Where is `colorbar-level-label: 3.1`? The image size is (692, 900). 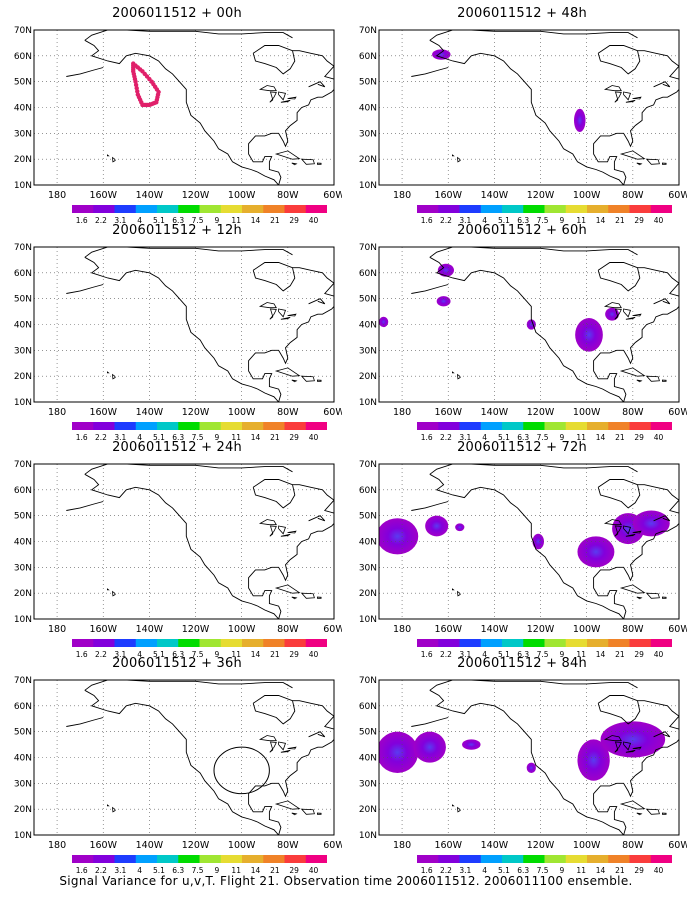 colorbar-level-label: 3.1 is located at coordinates (465, 654).